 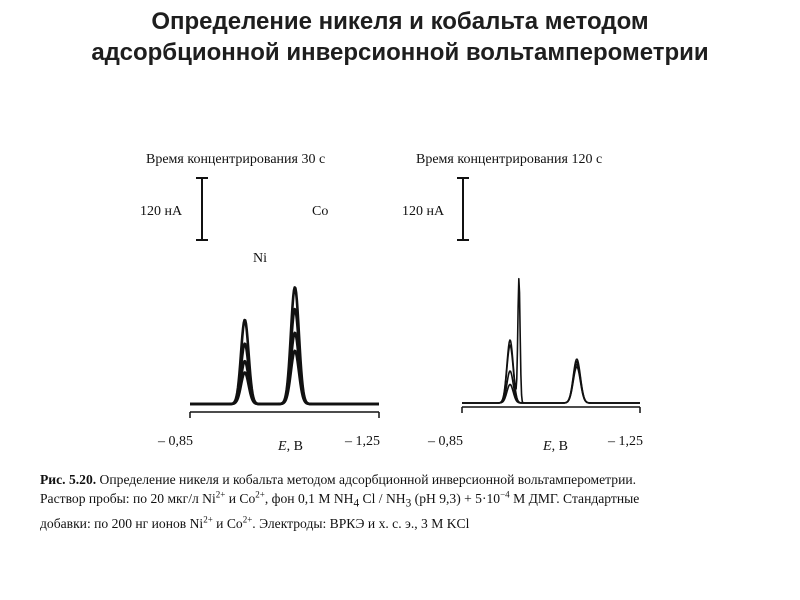 I want to click on panel-120s-x-tick-label-left: – 0,85, so click(x=445, y=441).